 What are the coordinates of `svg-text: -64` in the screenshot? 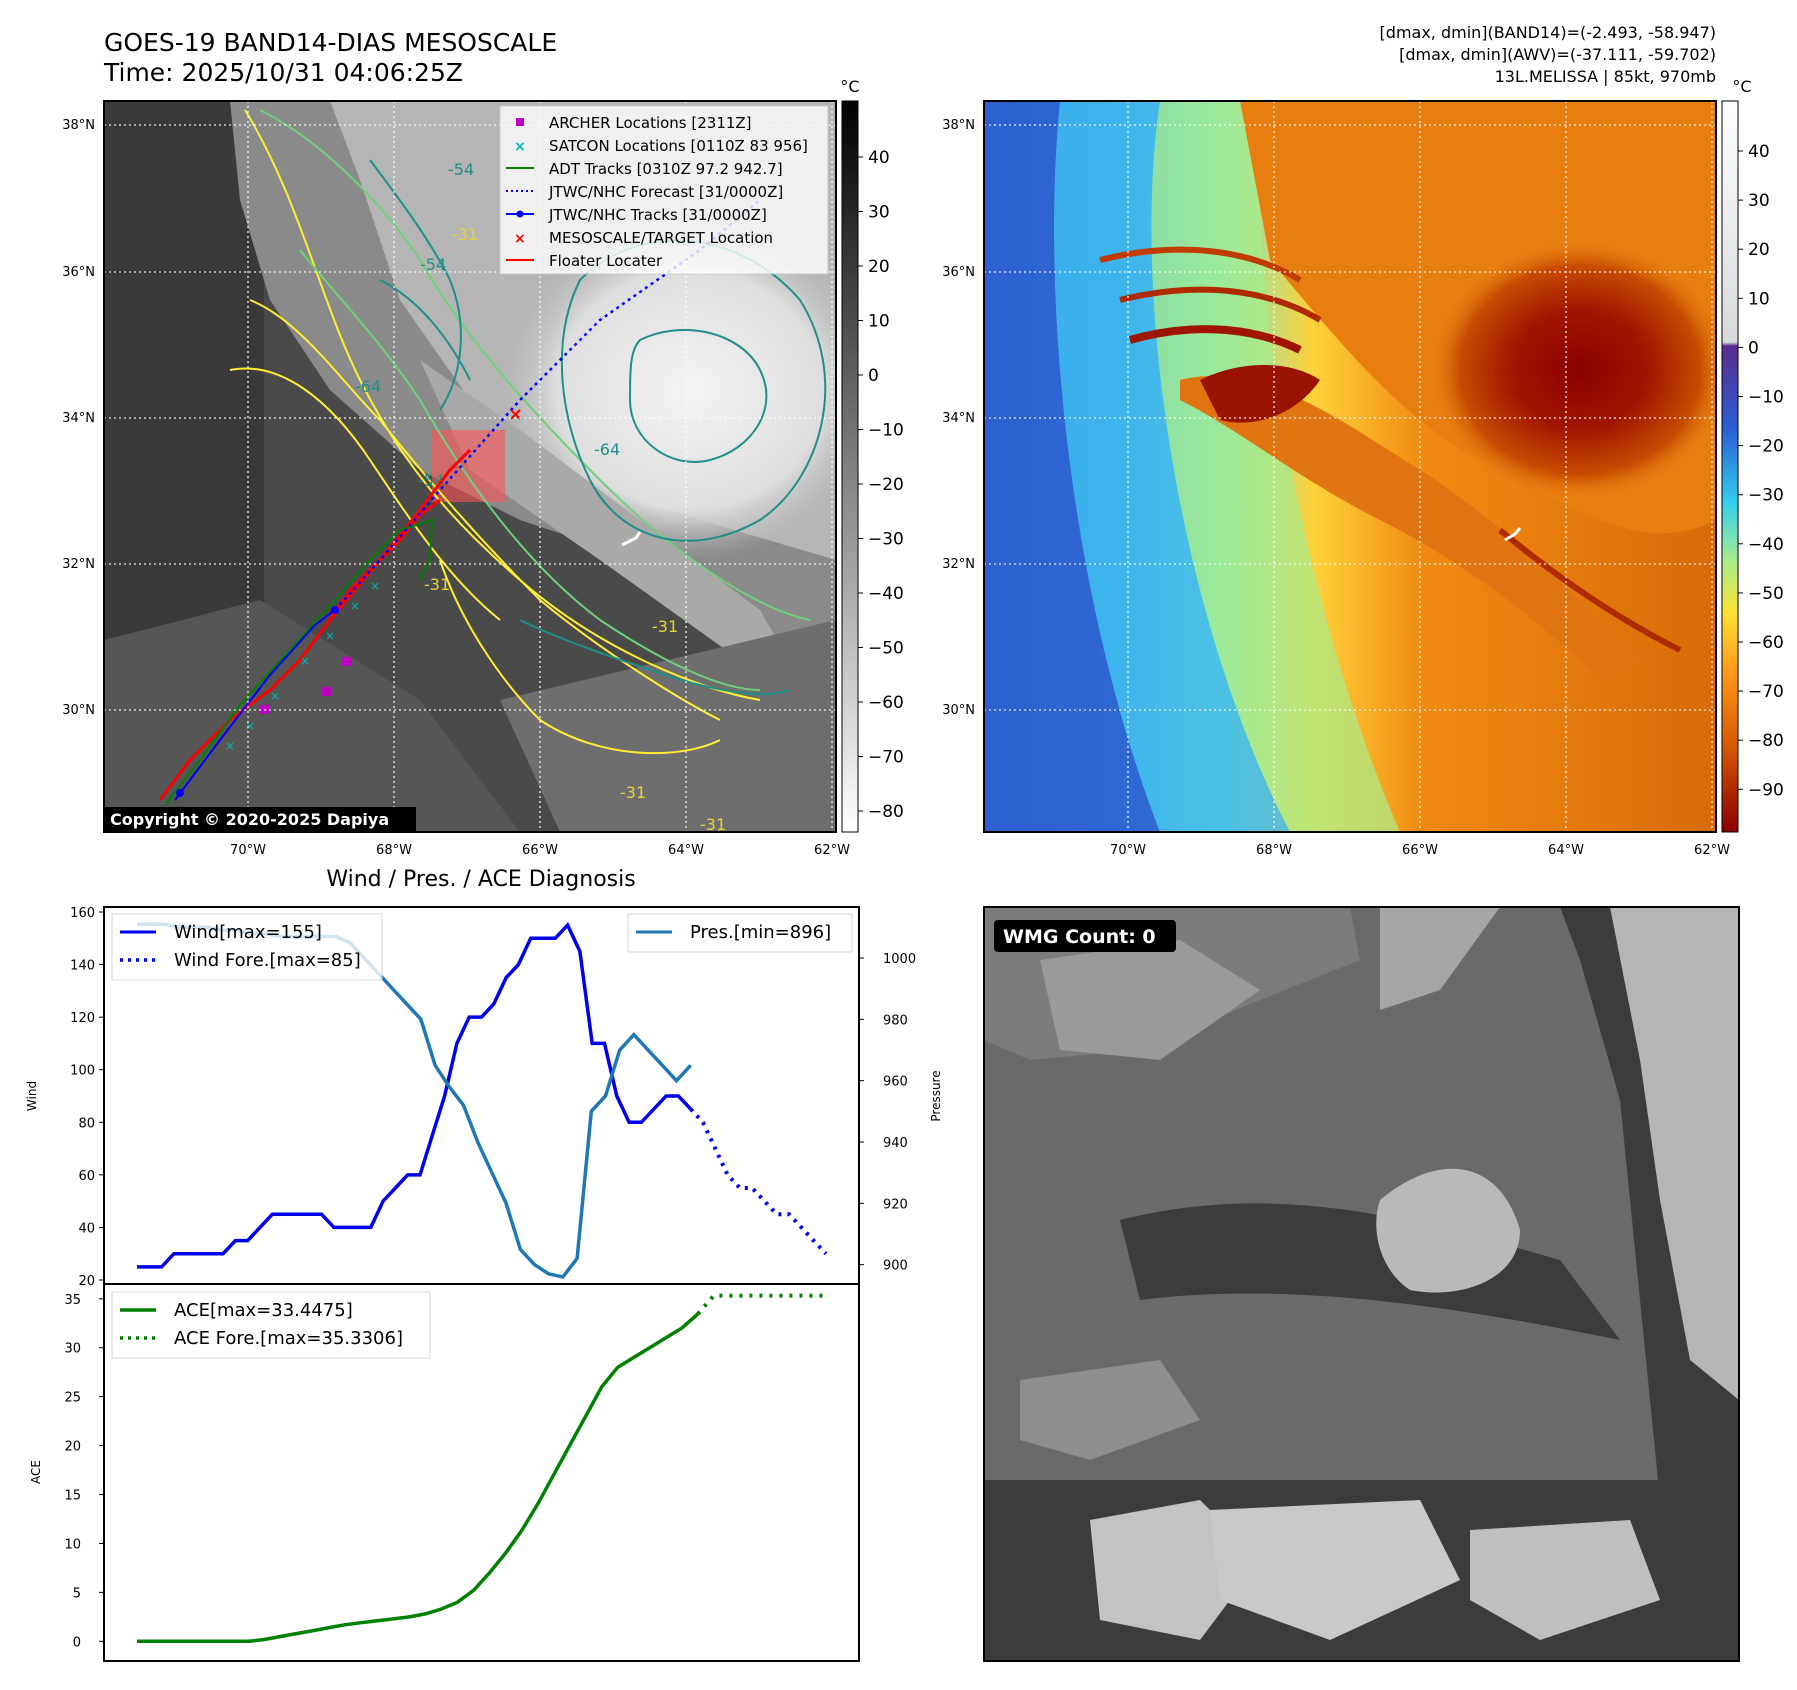 It's located at (368, 386).